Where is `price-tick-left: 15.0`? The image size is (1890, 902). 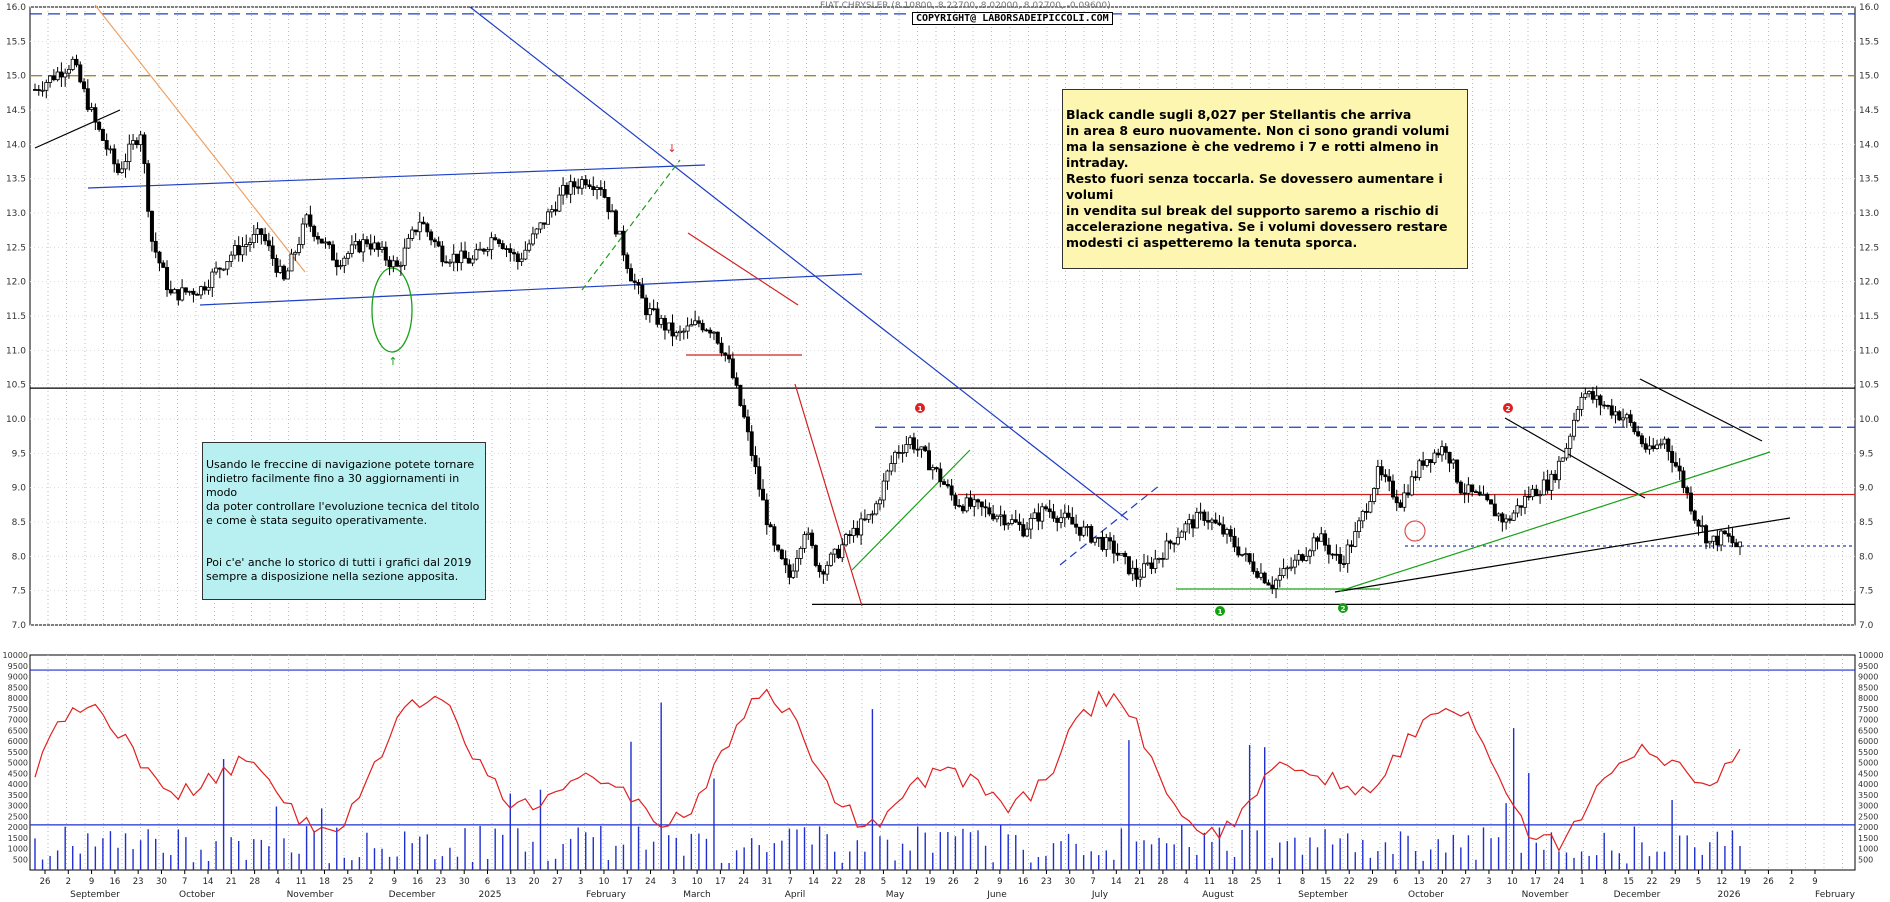 price-tick-left: 15.0 is located at coordinates (16, 77).